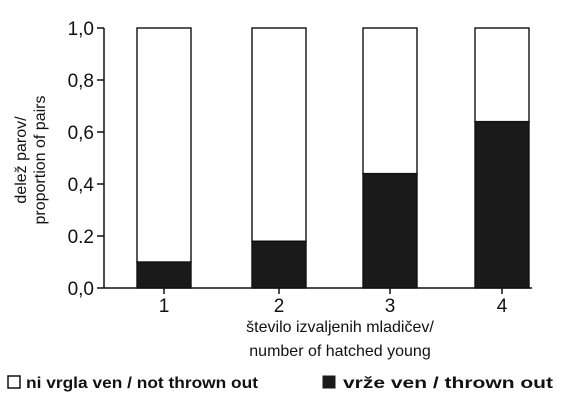  Describe the element at coordinates (81, 289) in the screenshot. I see `y-tick-label: 0,0` at that location.